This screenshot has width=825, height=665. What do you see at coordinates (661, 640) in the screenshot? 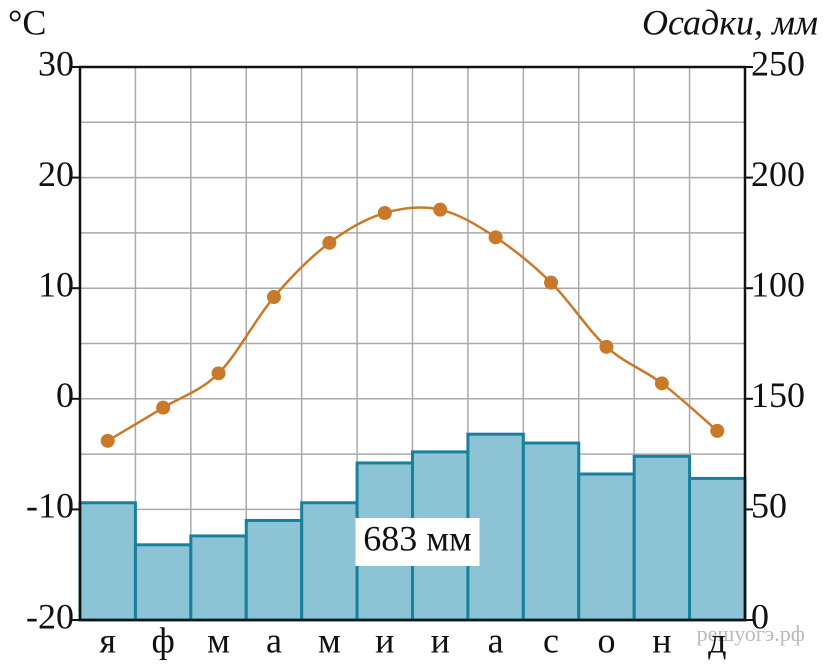
I see `x-tick-label: н` at bounding box center [661, 640].